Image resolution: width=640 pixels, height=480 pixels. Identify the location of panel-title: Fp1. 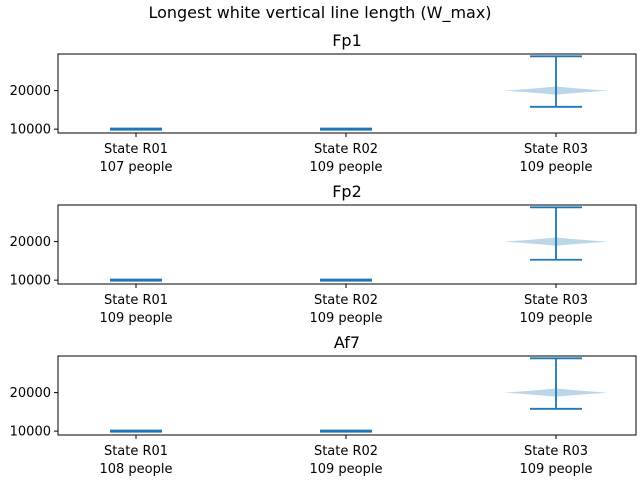
(347, 40).